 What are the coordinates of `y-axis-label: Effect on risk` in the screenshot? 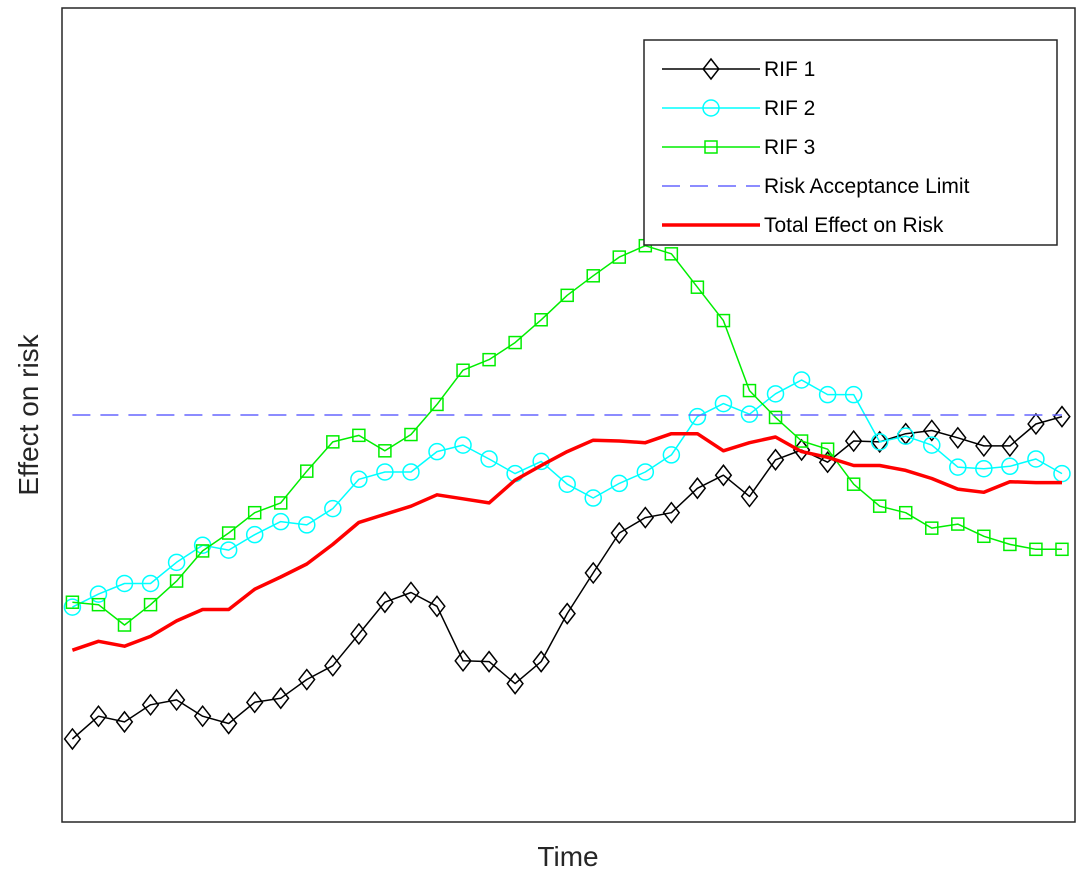 It's located at (28, 414).